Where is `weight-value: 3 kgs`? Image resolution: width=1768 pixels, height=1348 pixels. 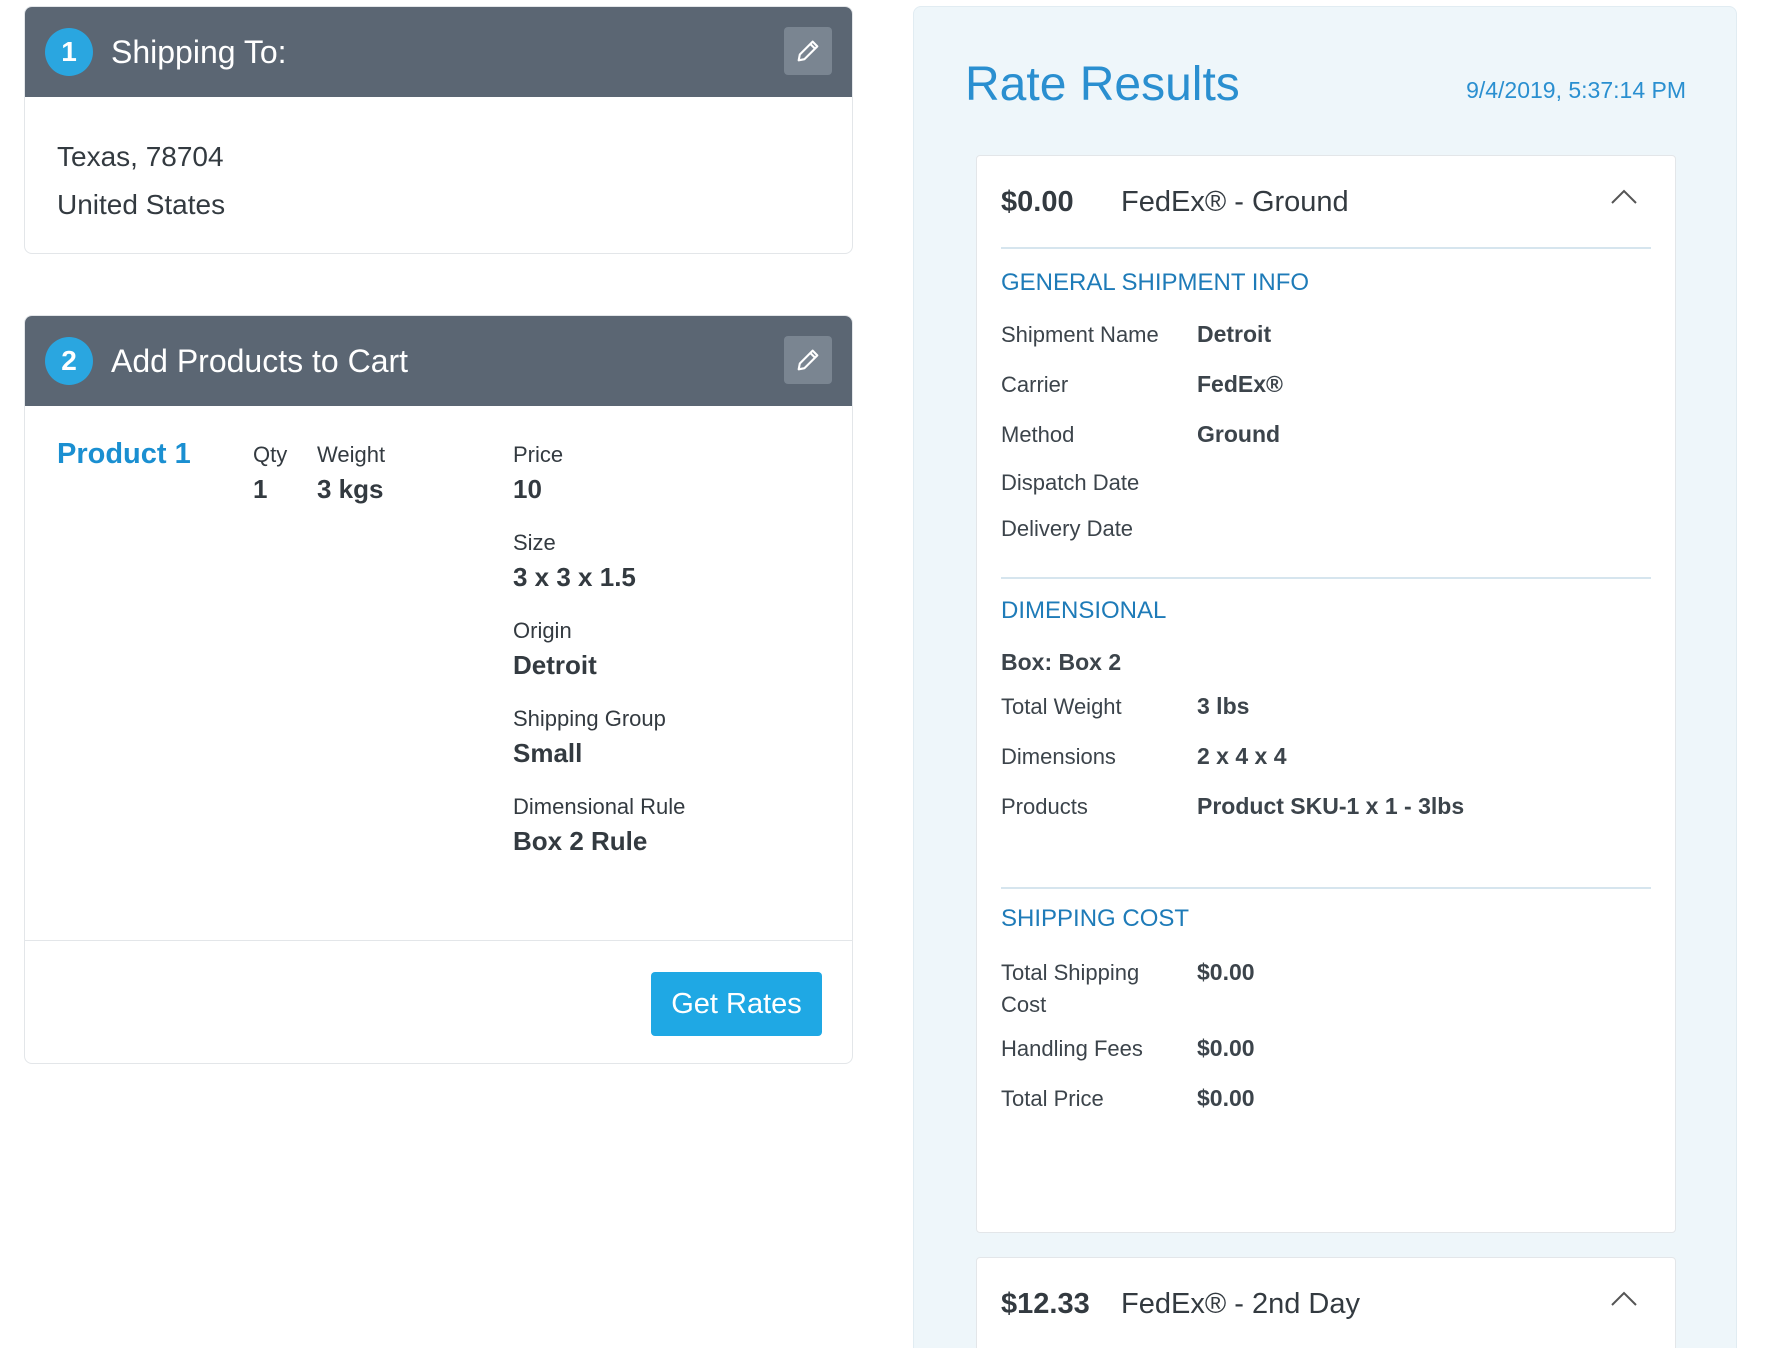
weight-value: 3 kgs is located at coordinates (350, 489).